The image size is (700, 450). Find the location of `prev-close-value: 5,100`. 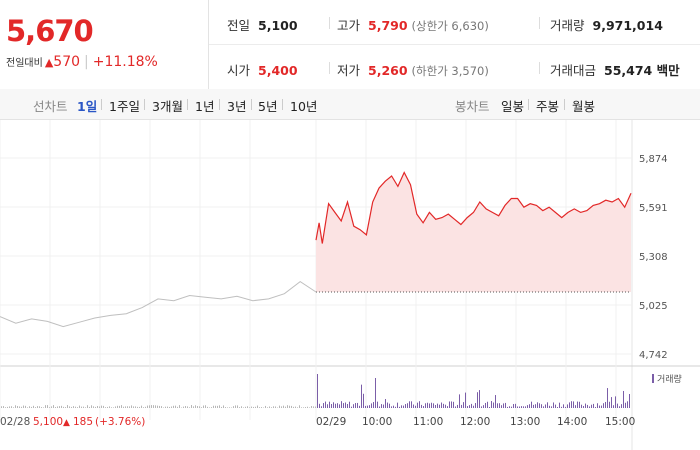

prev-close-value: 5,100 is located at coordinates (278, 25).